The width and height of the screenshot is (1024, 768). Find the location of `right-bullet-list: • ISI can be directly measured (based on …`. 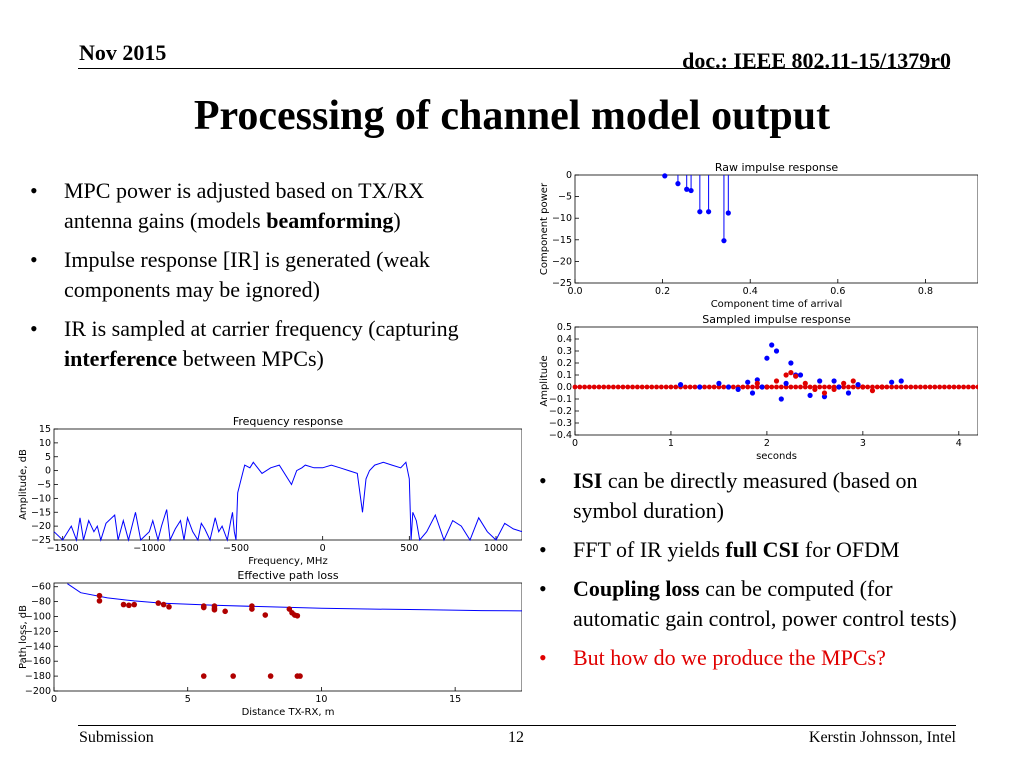

right-bullet-list: • ISI can be directly measured (based on … is located at coordinates (759, 574).